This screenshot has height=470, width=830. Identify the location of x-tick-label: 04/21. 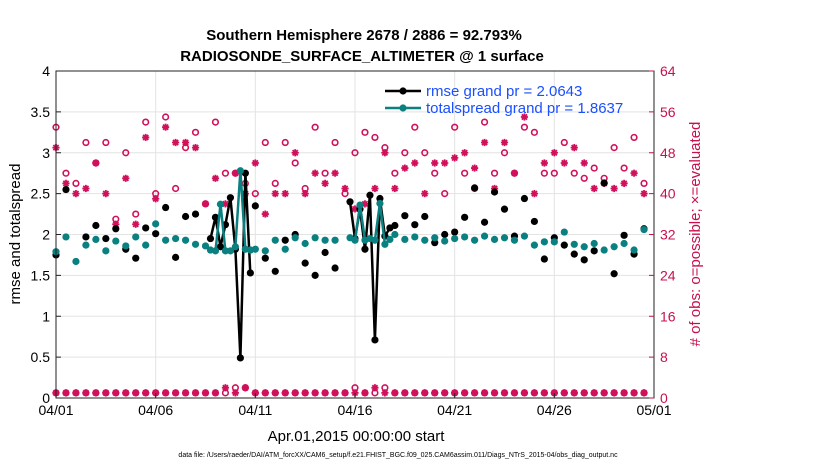
(454, 410).